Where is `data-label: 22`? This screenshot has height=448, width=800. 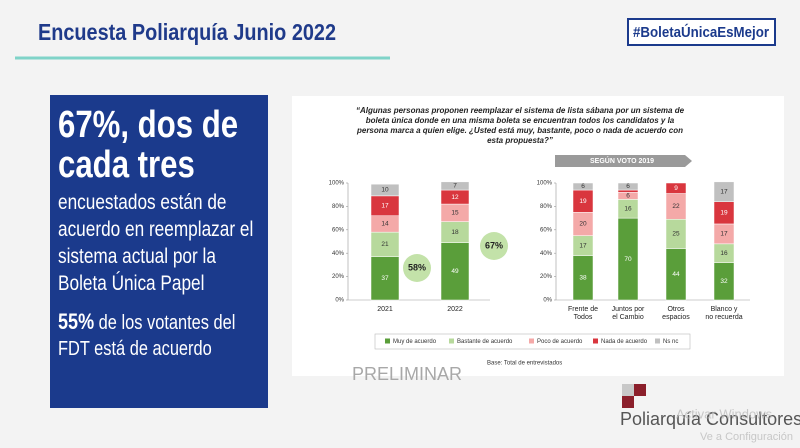
data-label: 22 is located at coordinates (676, 206).